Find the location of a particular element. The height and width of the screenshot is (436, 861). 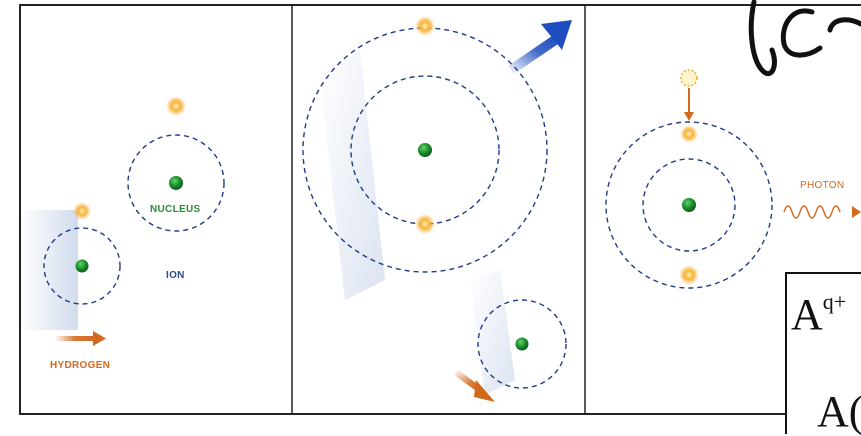

electron-transition-arrow is located at coordinates (689, 104).